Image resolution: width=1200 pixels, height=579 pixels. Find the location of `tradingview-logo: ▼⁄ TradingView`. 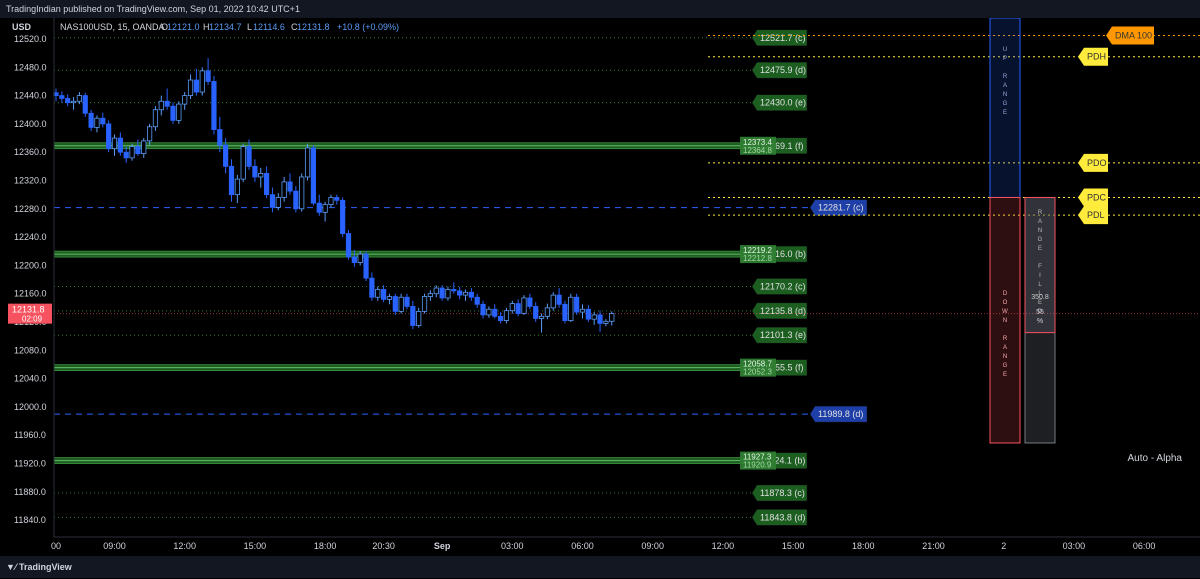

tradingview-logo: ▼⁄ TradingView is located at coordinates (39, 567).